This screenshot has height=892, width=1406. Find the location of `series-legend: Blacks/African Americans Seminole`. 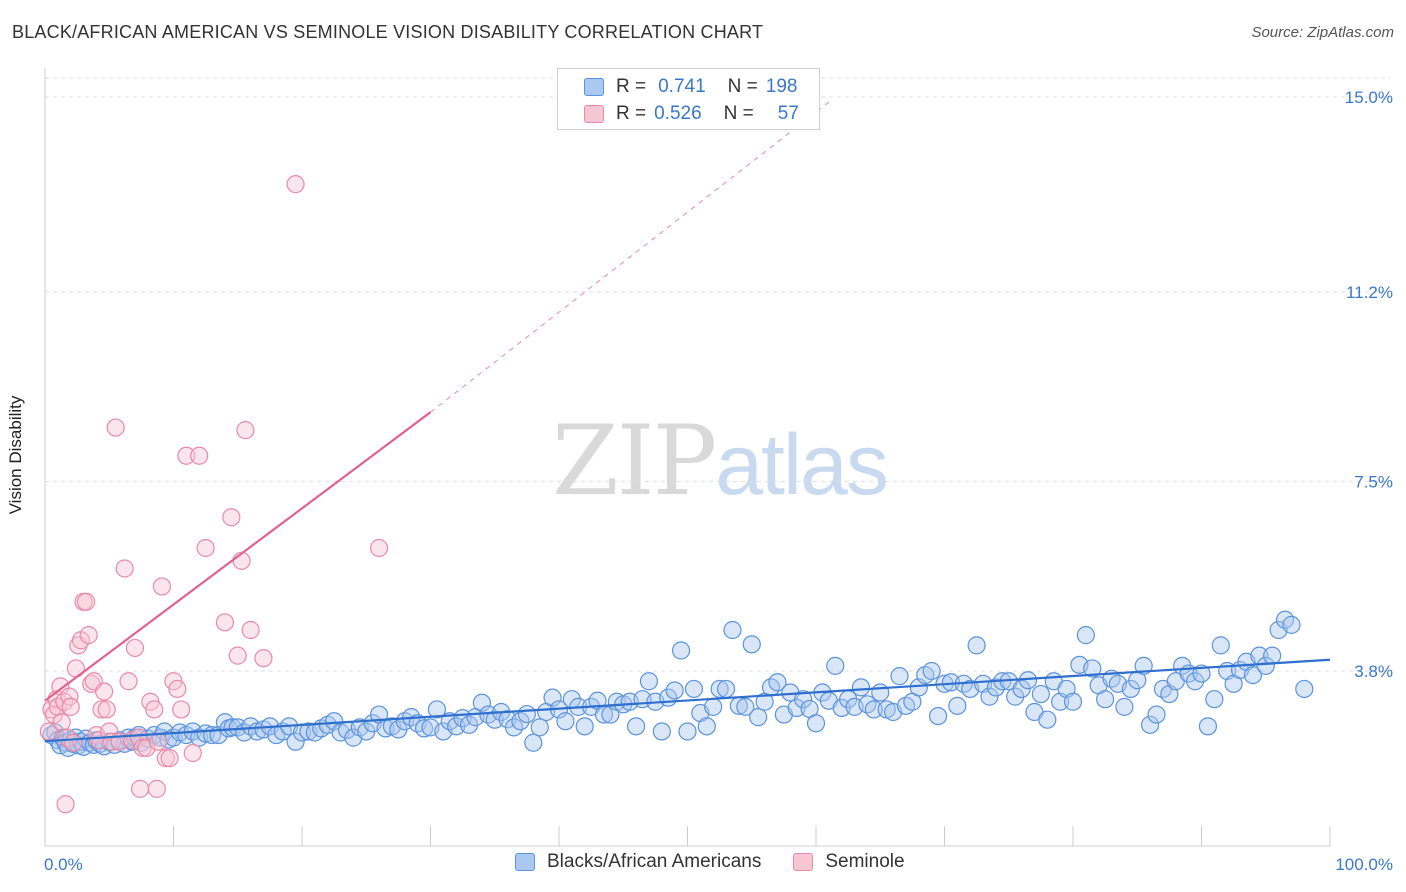

series-legend: Blacks/African Americans Seminole is located at coordinates (726, 862).